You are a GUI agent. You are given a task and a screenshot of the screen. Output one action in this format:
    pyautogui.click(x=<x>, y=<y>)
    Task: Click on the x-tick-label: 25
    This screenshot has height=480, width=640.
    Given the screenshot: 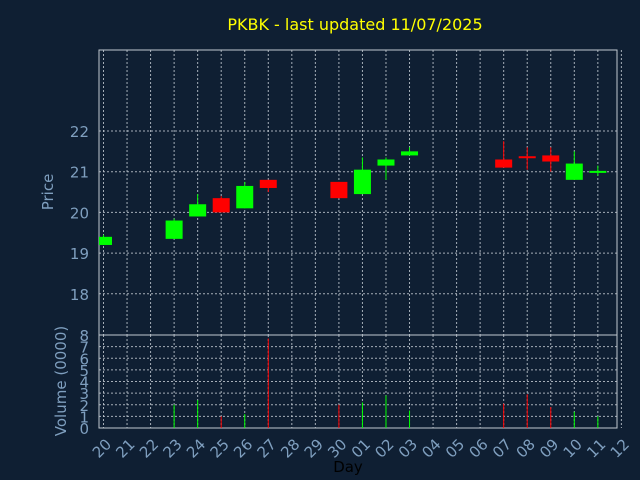 What is the action you would take?
    pyautogui.click(x=220, y=448)
    